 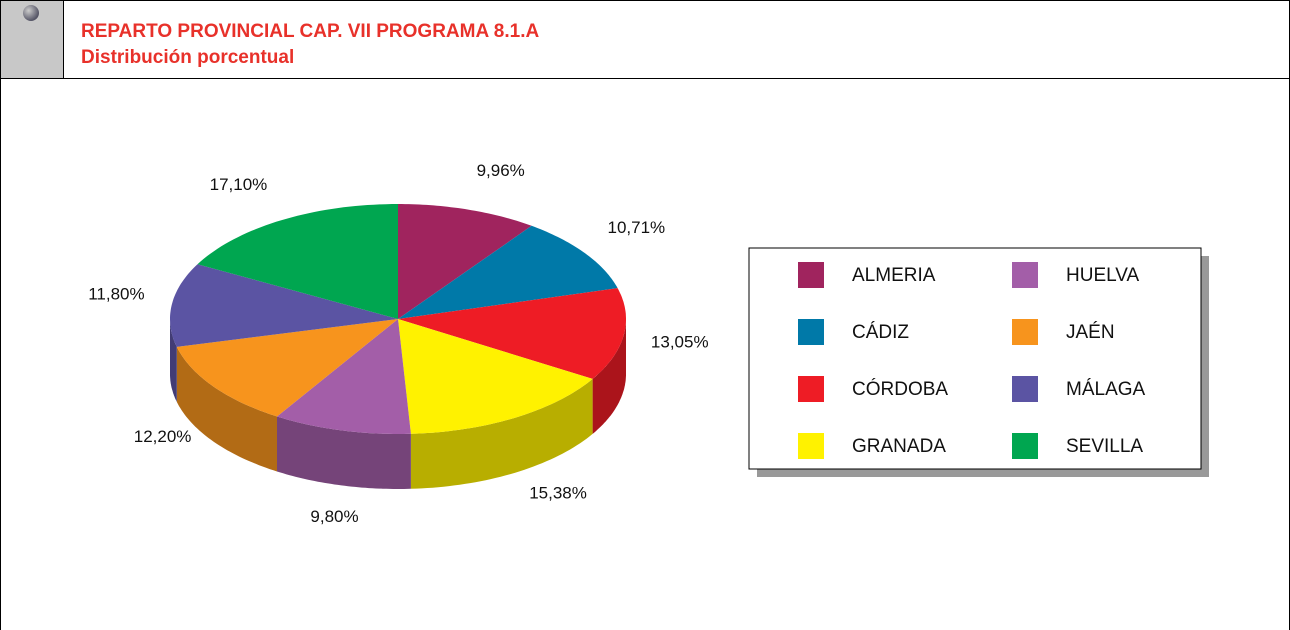 What do you see at coordinates (1104, 446) in the screenshot?
I see `legend-label: SEVILLA` at bounding box center [1104, 446].